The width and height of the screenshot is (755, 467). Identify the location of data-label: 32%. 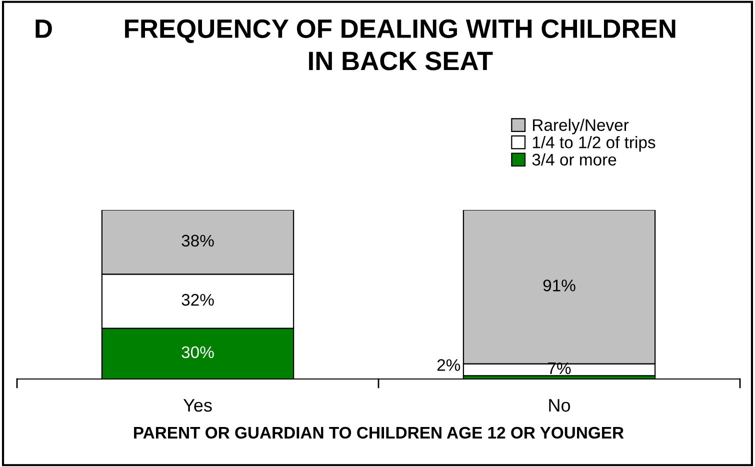
(198, 300).